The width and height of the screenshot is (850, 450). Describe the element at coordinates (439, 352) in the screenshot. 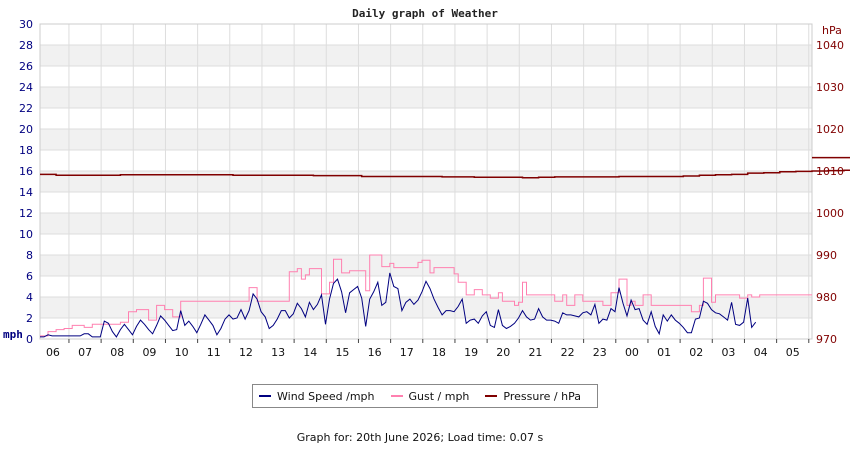

I see `x-tick-label: 18` at that location.